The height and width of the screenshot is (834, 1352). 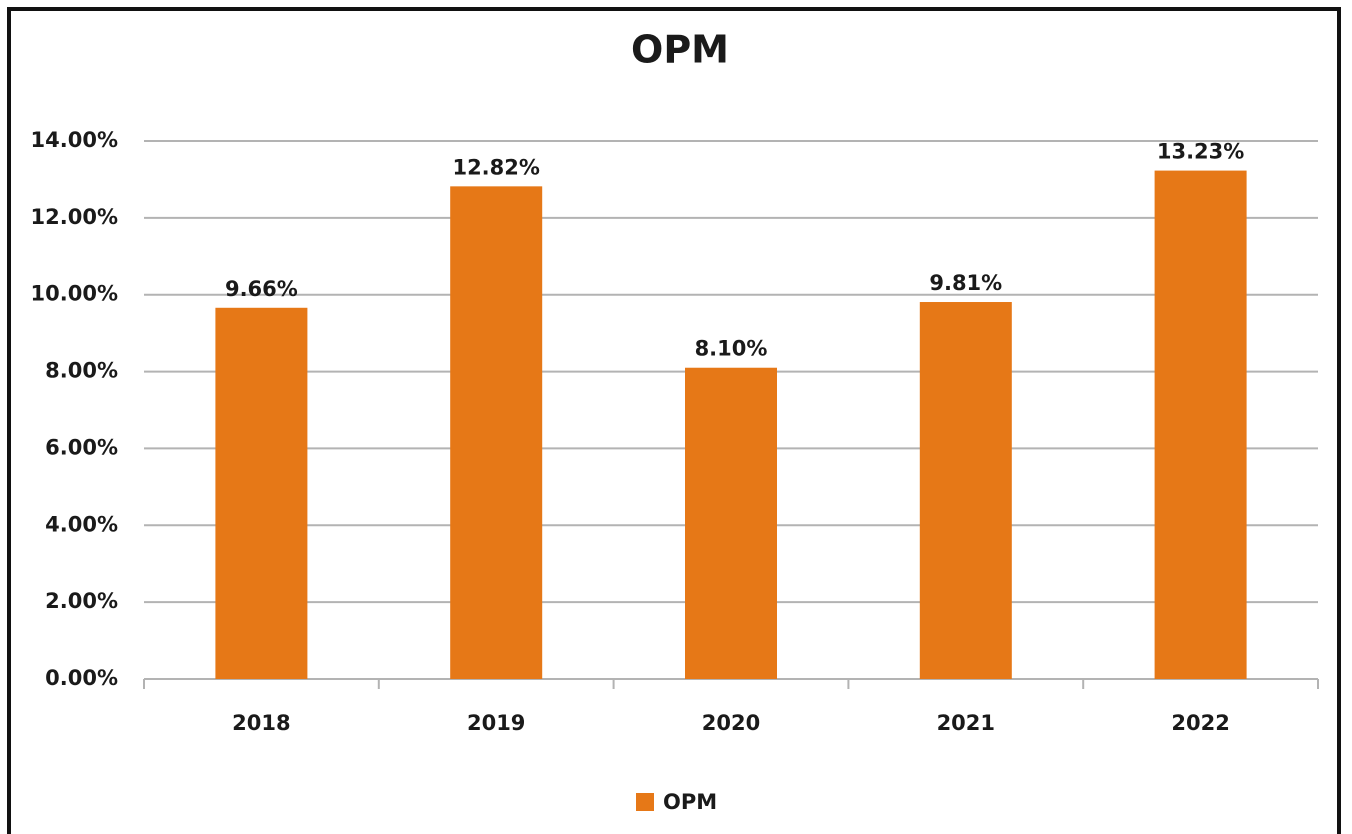 What do you see at coordinates (690, 802) in the screenshot?
I see `legend-label: OPM` at bounding box center [690, 802].